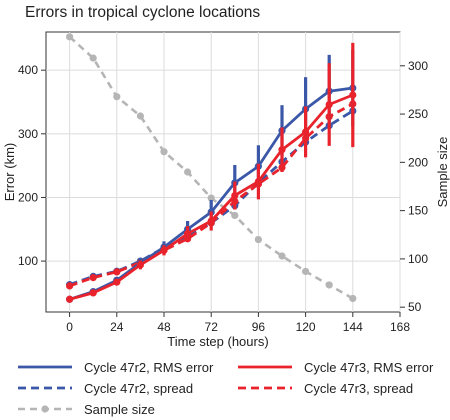  What do you see at coordinates (353, 327) in the screenshot?
I see `x-tick-label: 144` at bounding box center [353, 327].